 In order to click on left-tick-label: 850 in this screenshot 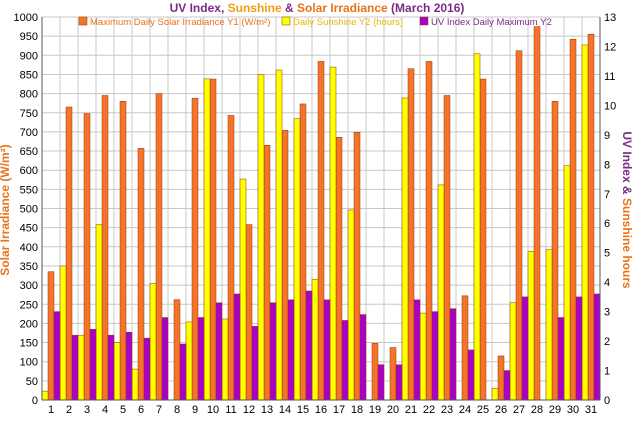, I will do `click(29, 75)`.